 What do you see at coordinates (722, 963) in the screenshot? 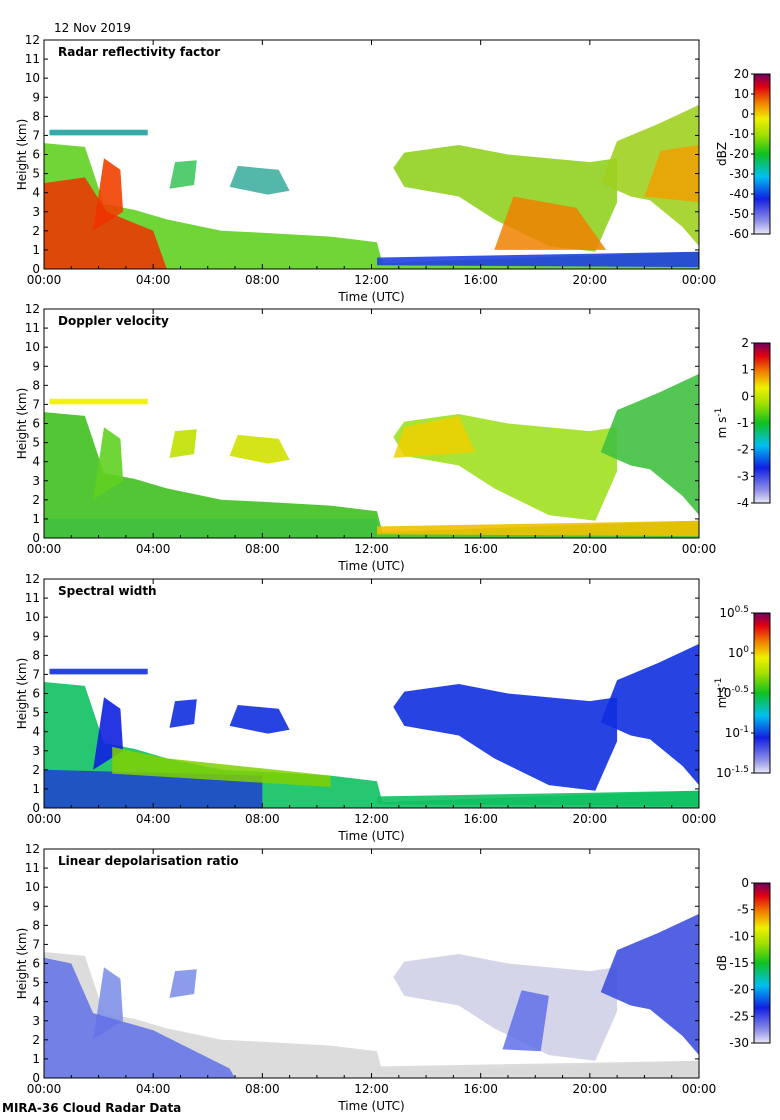
I see `colorbar-label: dB` at bounding box center [722, 963].